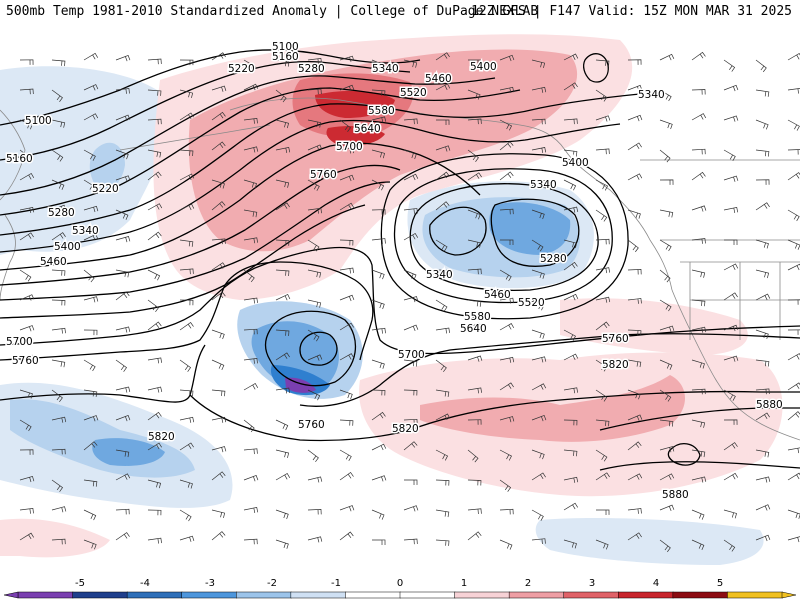 This screenshot has width=800, height=604. Describe the element at coordinates (336, 583) in the screenshot. I see `colorbar-tick: -1` at that location.